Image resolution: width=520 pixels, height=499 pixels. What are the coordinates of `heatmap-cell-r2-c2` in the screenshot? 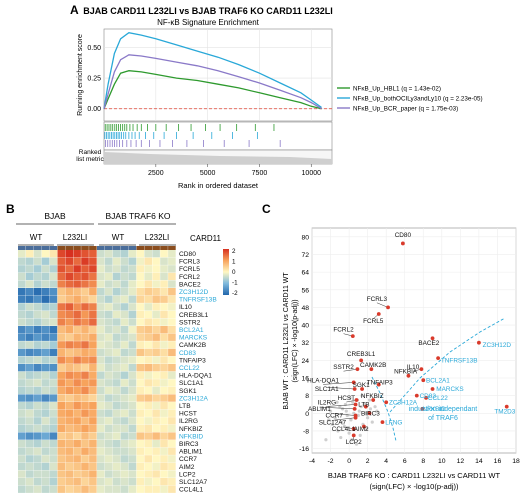 It's located at (37, 269).